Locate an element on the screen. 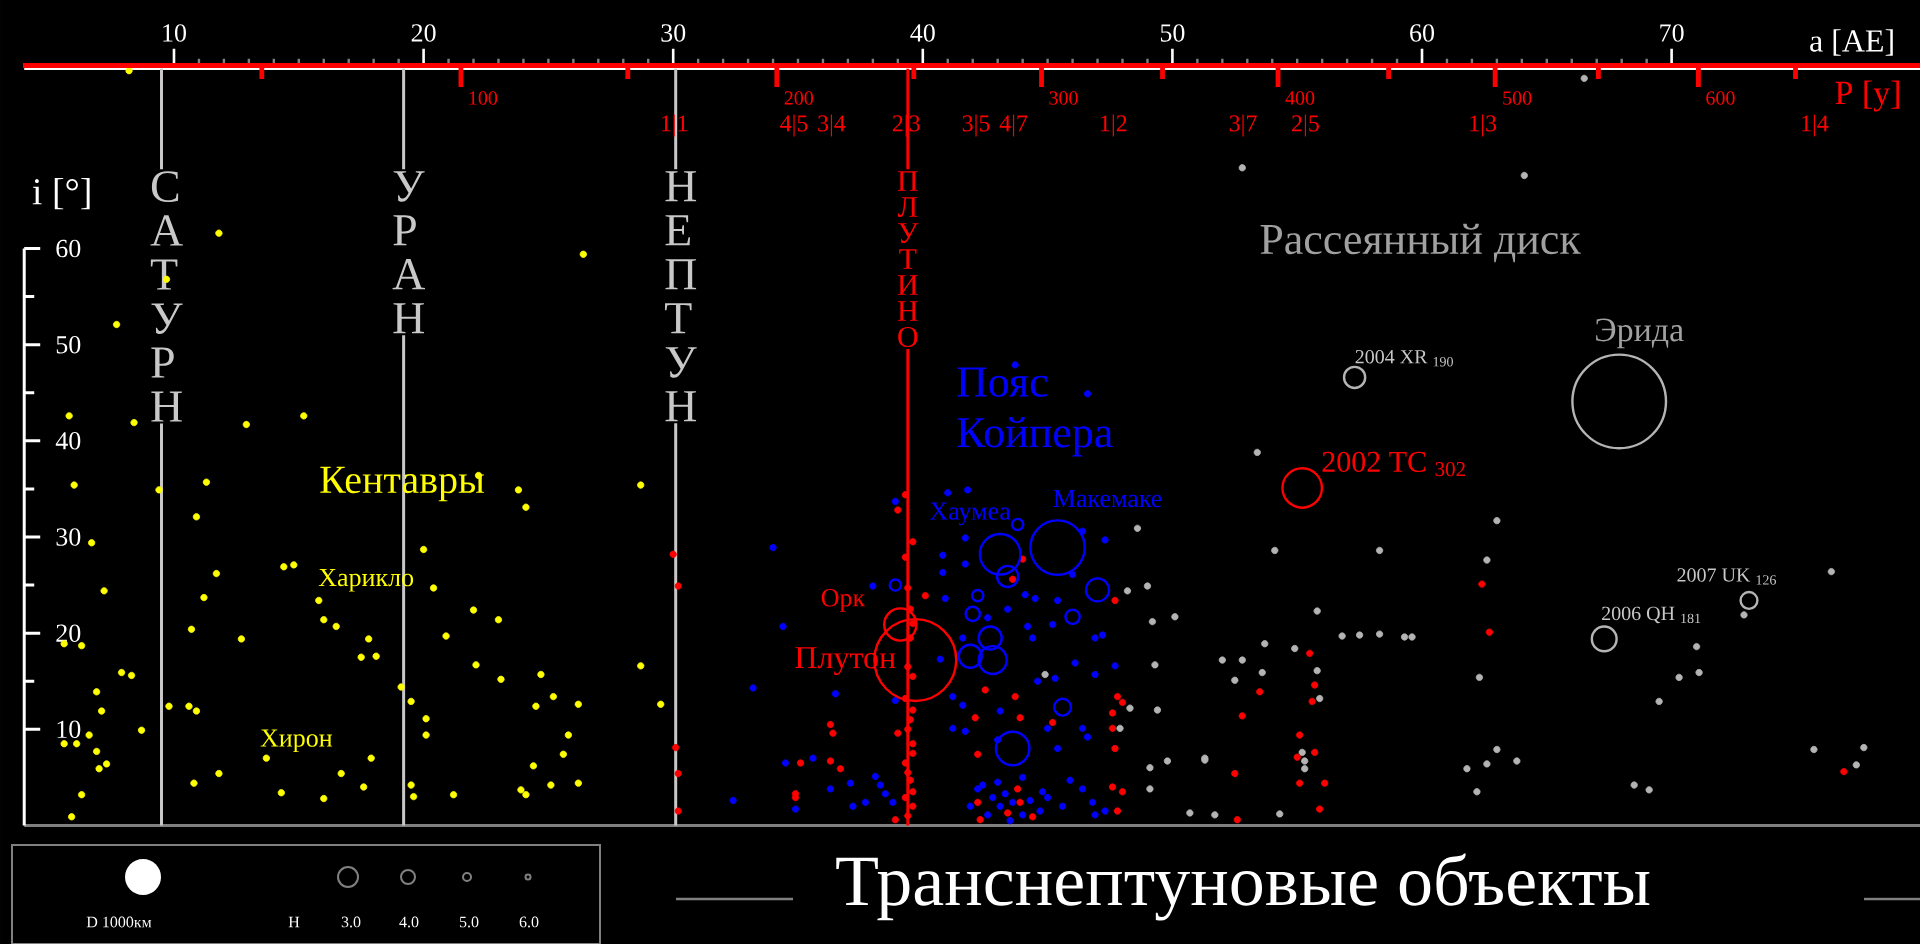 The width and height of the screenshot is (1920, 944). annotation: Пояс Койпера is located at coordinates (1035, 412).